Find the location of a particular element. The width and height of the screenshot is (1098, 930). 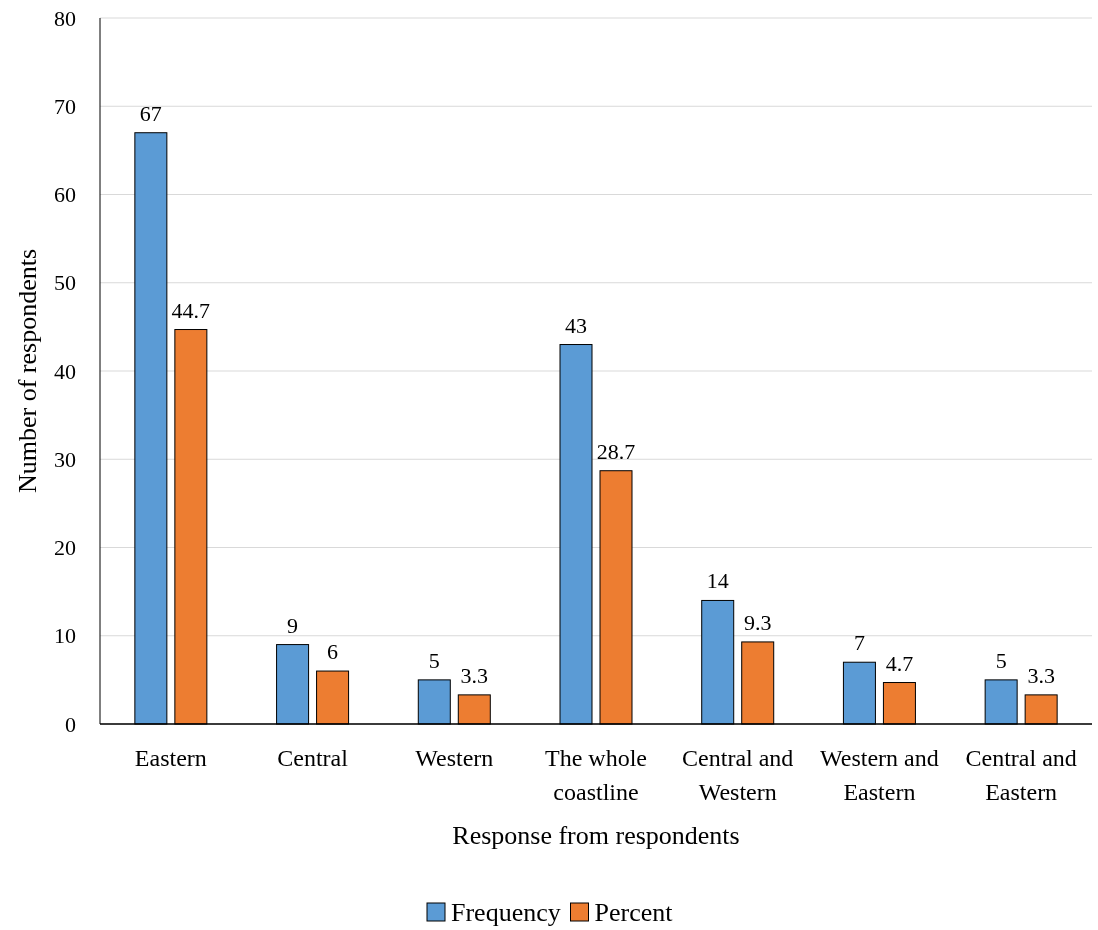

x-axis-title: Response from respondents is located at coordinates (596, 835).